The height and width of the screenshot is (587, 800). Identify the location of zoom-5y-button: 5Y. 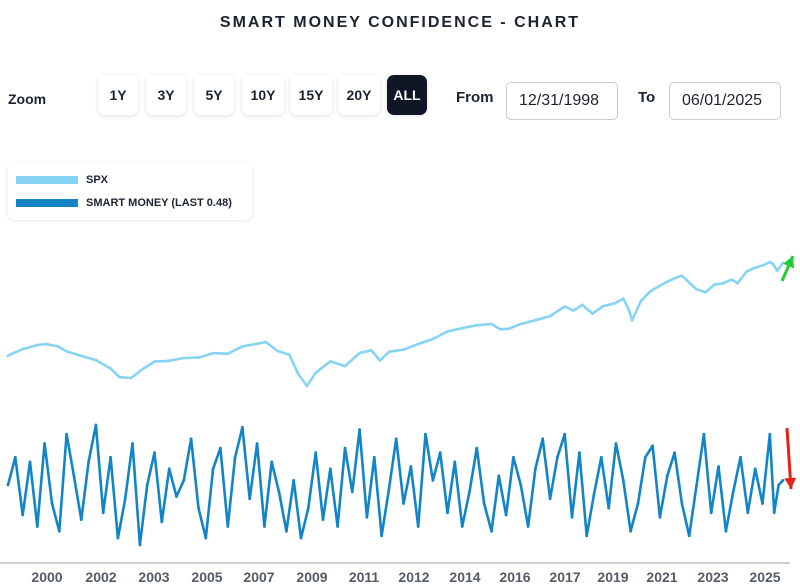
(214, 95).